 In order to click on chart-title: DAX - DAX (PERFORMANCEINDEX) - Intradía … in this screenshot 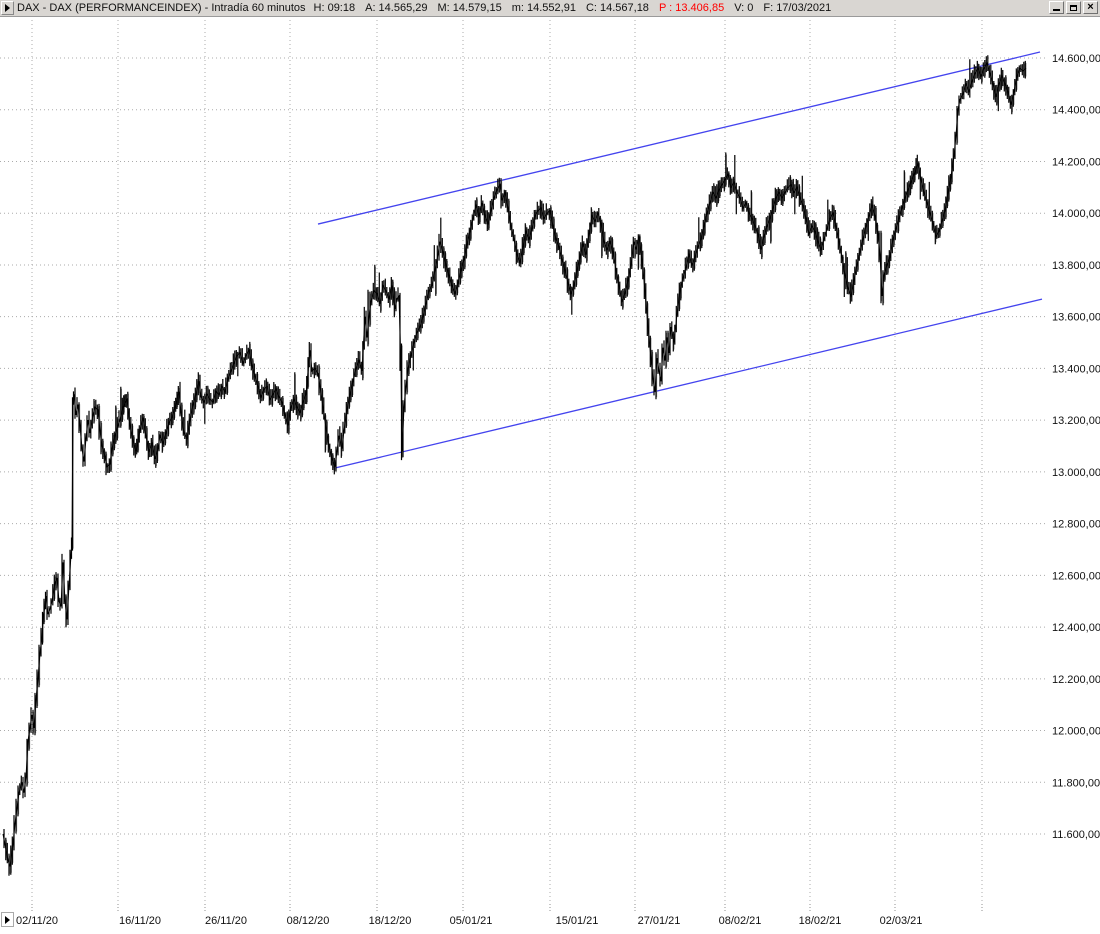, I will do `click(161, 8)`.